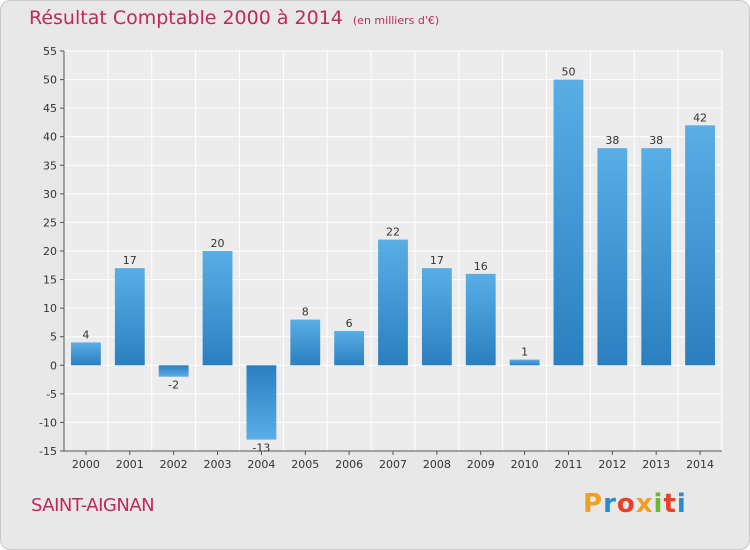 The image size is (750, 550). I want to click on y-tick-label: 20, so click(50, 251).